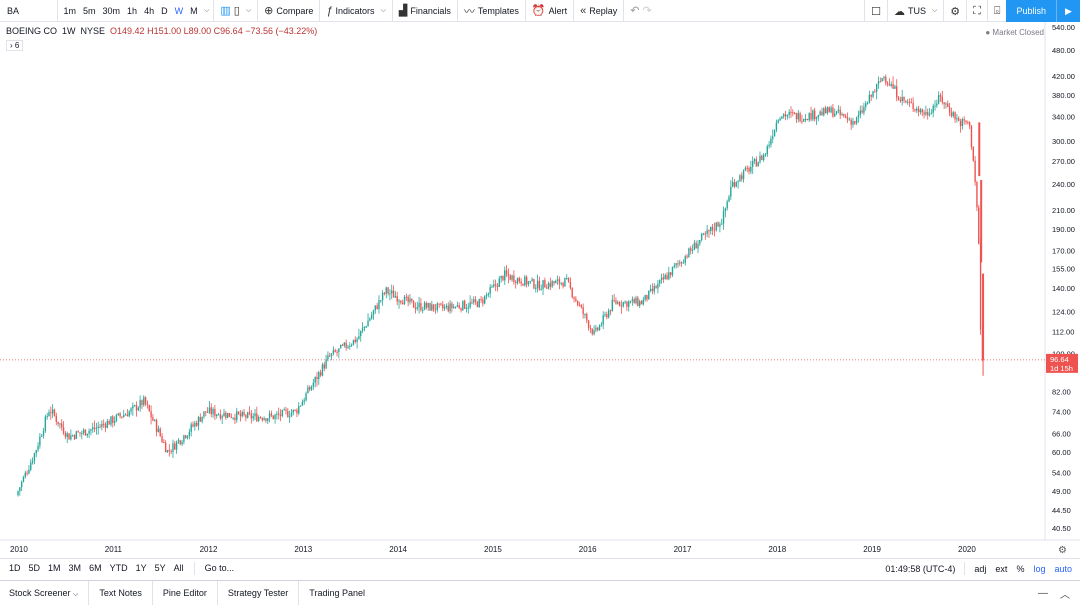 Image resolution: width=1080 pixels, height=605 pixels. Describe the element at coordinates (329, 10) in the screenshot. I see `function-icon: ƒ` at that location.